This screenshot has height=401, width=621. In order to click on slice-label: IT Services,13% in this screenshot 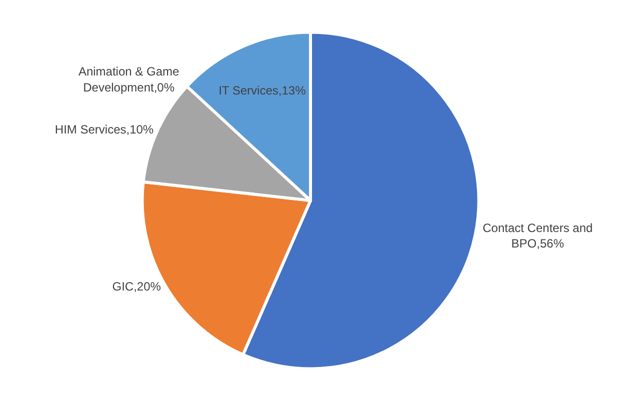, I will do `click(262, 90)`.